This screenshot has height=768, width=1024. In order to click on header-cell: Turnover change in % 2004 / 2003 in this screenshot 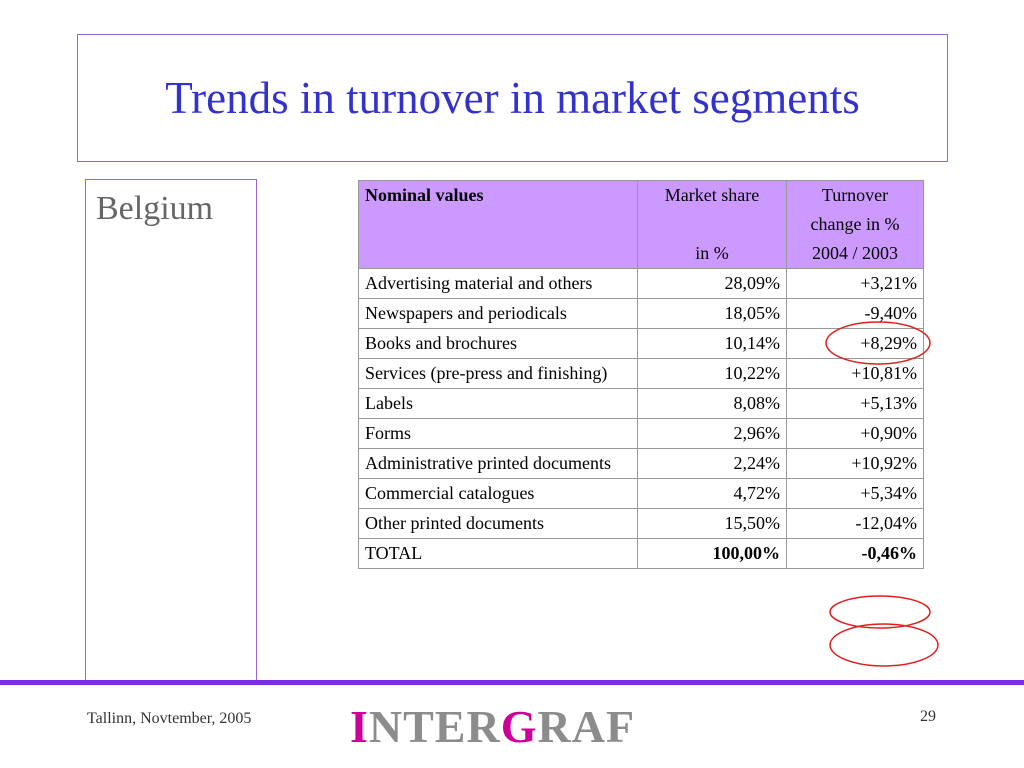, I will do `click(855, 224)`.